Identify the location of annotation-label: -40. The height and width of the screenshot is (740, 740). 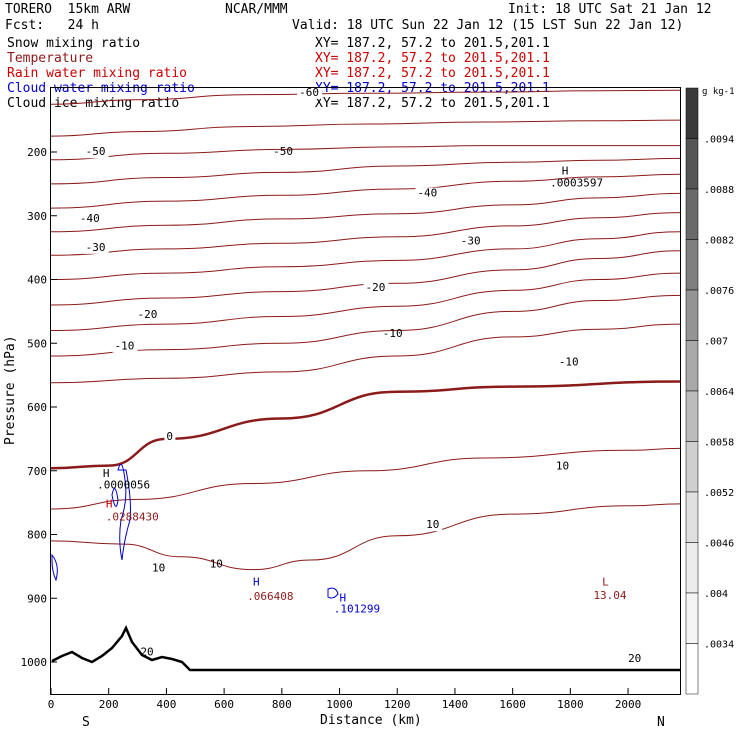
(90, 218).